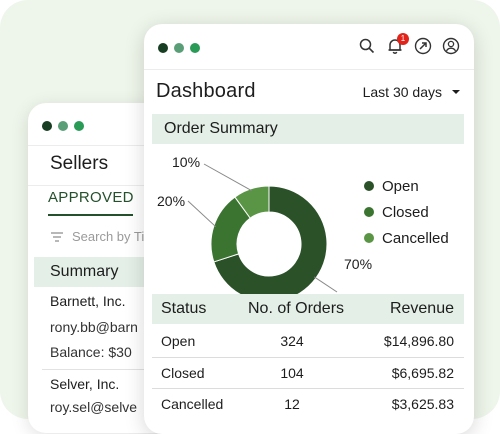  I want to click on legend-item-closed: Closed, so click(406, 212).